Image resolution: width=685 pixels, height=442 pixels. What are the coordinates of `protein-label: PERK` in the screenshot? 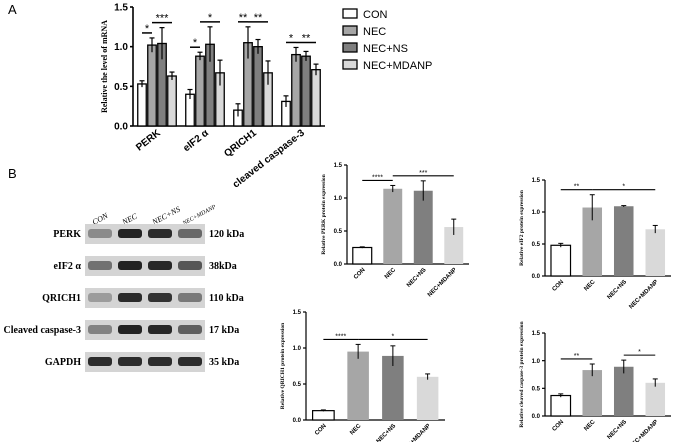 It's located at (67, 234).